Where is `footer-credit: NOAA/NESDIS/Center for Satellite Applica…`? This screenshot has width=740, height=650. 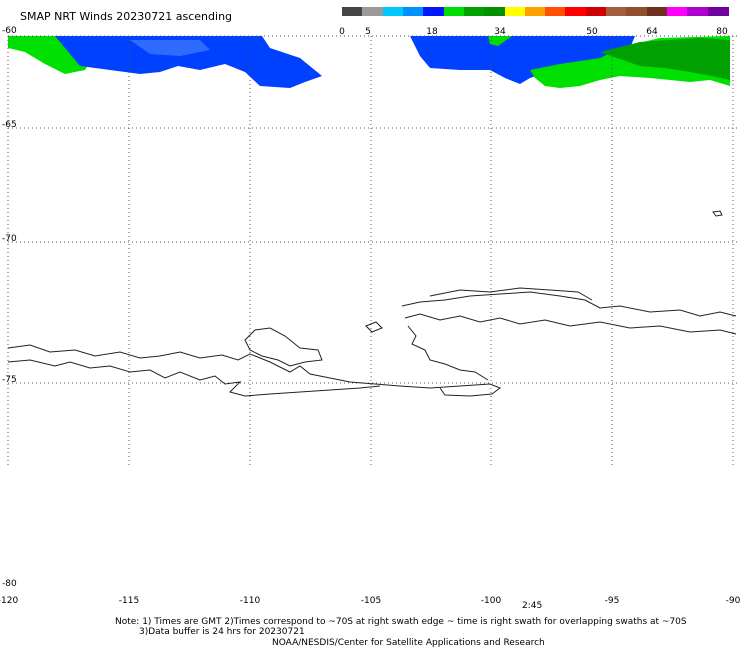
footer-credit: NOAA/NESDIS/Center for Satellite Applica… is located at coordinates (408, 643).